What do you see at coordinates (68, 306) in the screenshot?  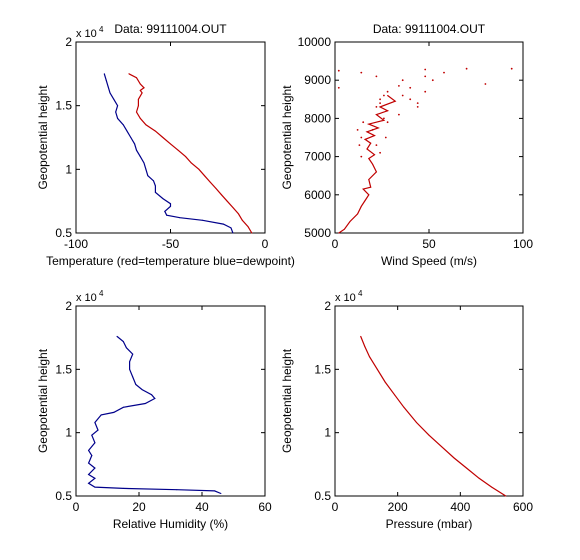 I see `y-tick-label: 2` at bounding box center [68, 306].